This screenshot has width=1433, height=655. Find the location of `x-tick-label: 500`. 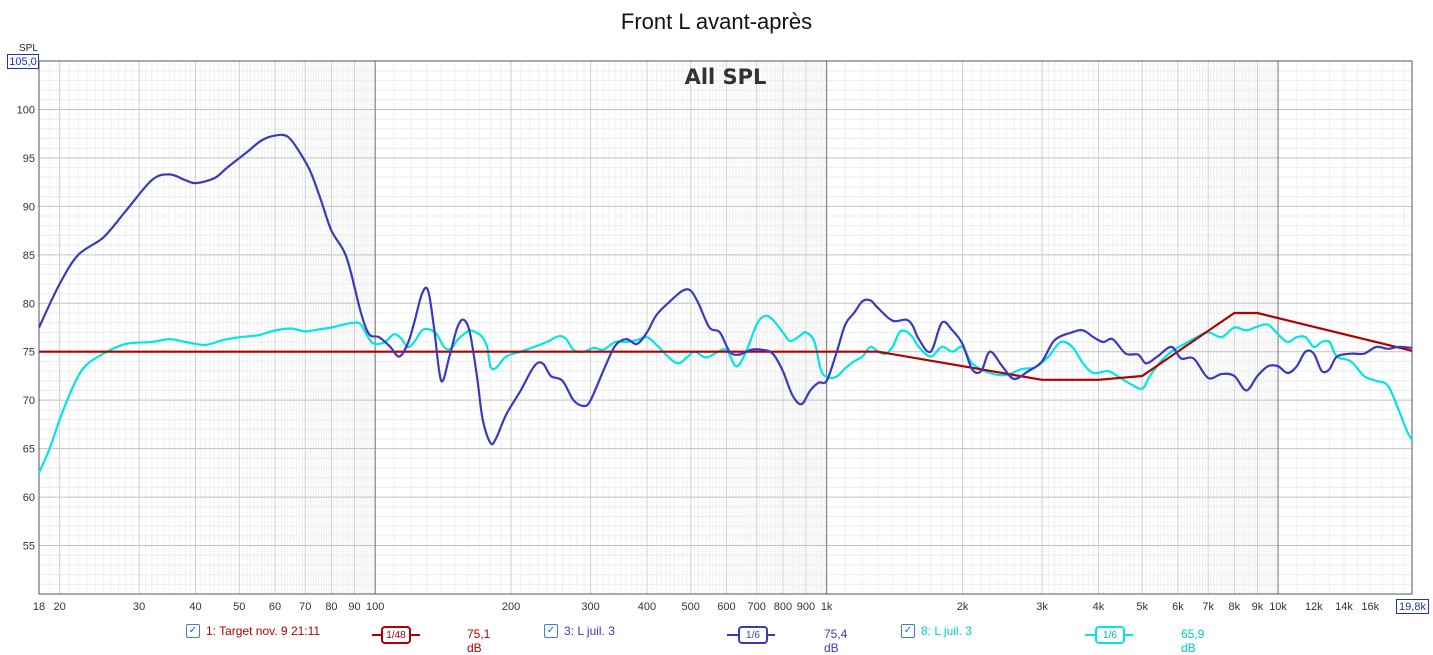

x-tick-label: 500 is located at coordinates (691, 607).